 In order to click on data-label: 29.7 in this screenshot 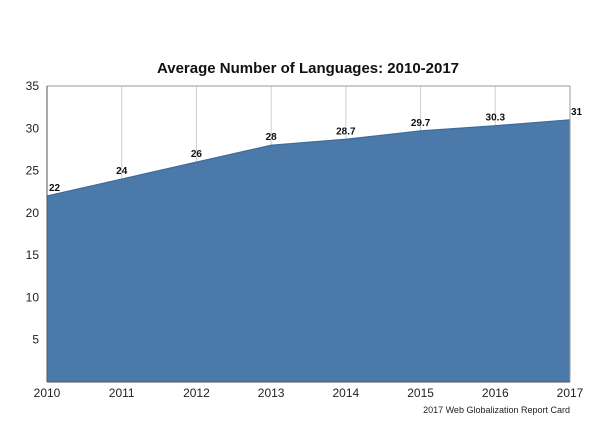, I will do `click(421, 123)`.